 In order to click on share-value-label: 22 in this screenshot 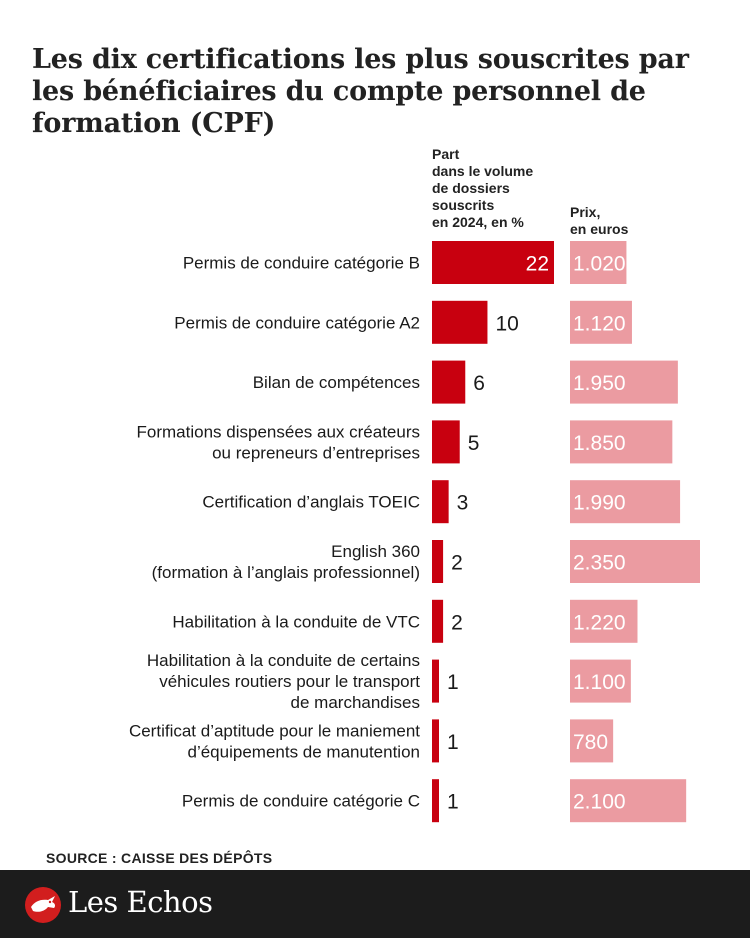, I will do `click(537, 264)`.